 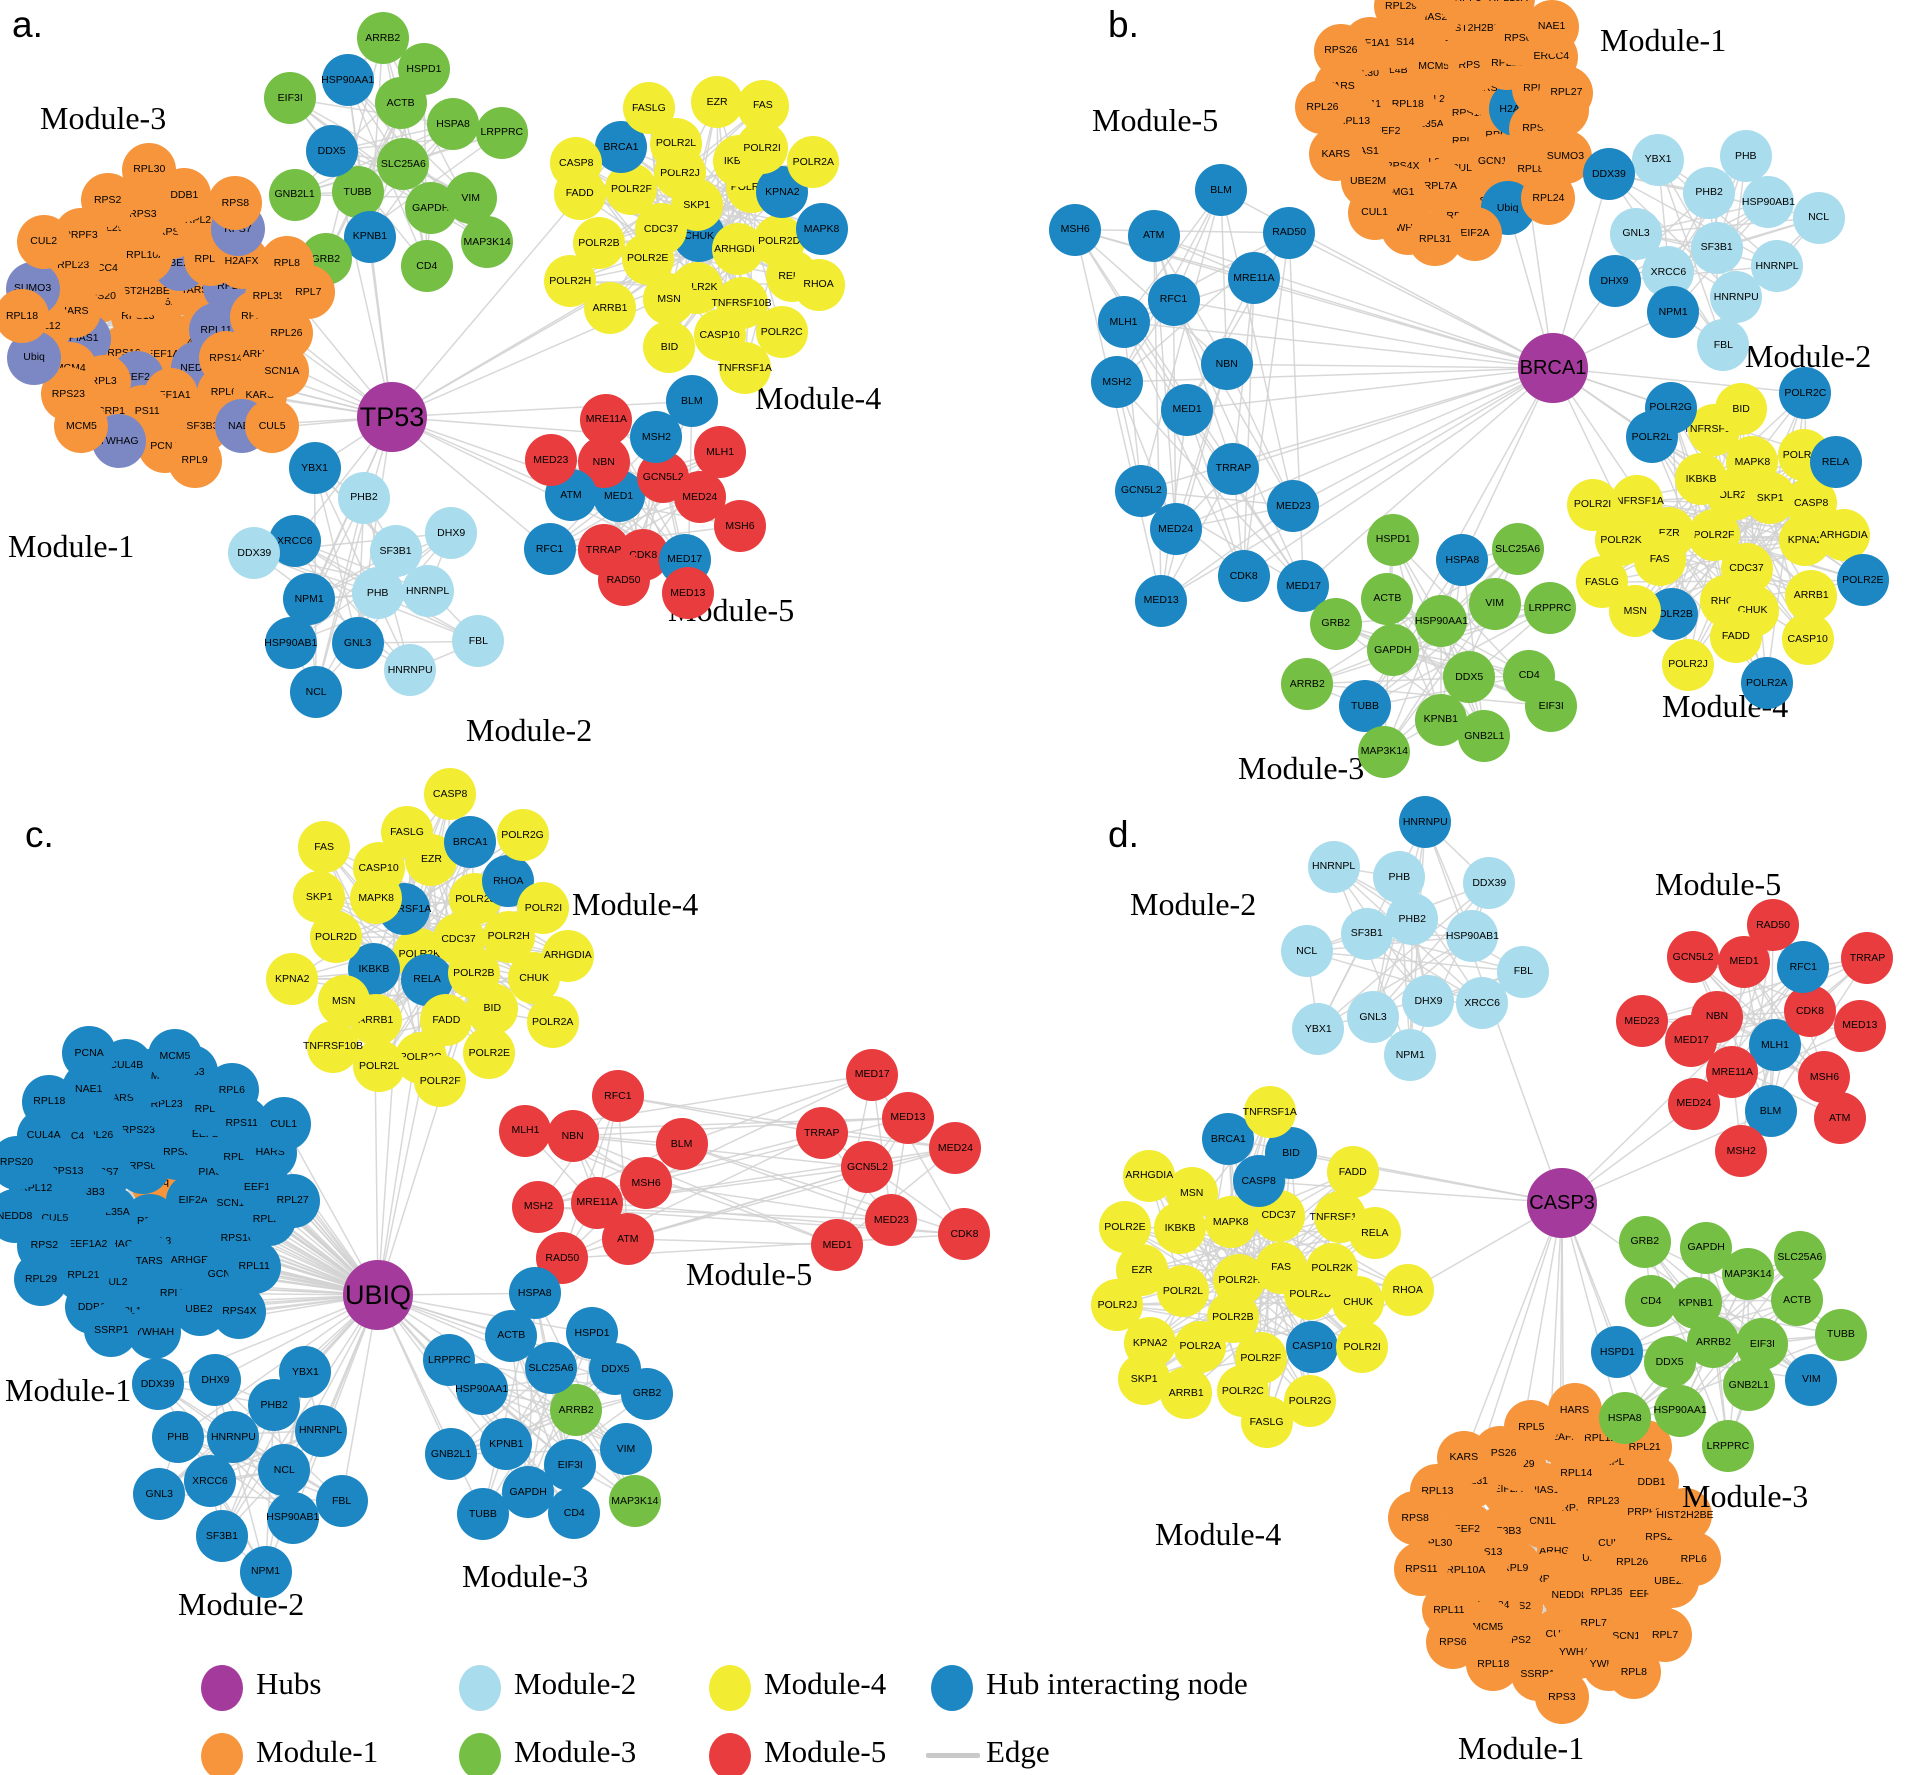 I want to click on b-node-hspd1: HSPD1, so click(x=1393, y=539).